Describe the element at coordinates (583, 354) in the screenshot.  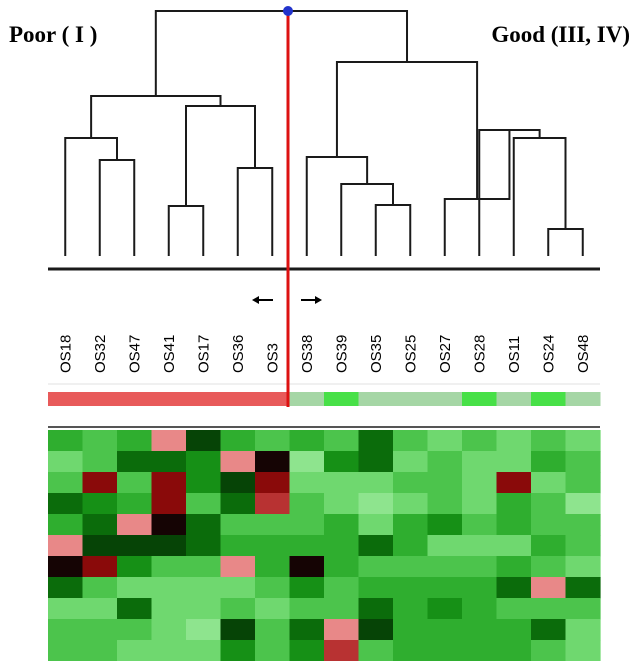
I see `sample-label: OS48` at that location.